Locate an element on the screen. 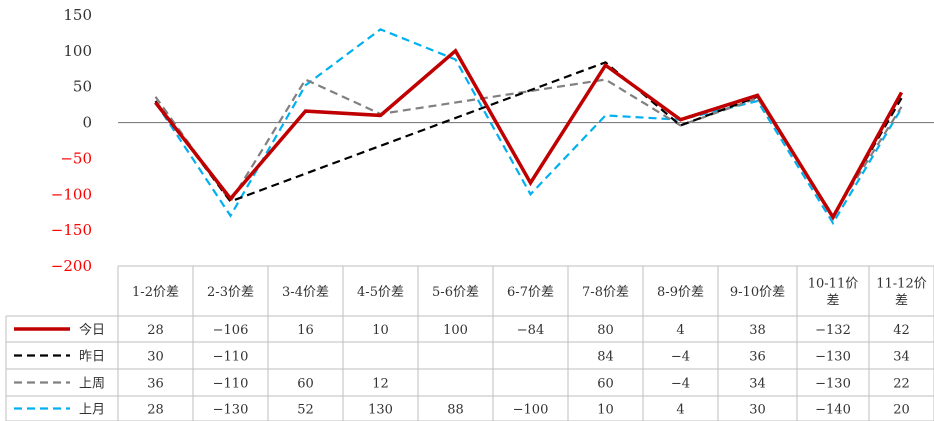  legend-label: 今日 is located at coordinates (92, 330).